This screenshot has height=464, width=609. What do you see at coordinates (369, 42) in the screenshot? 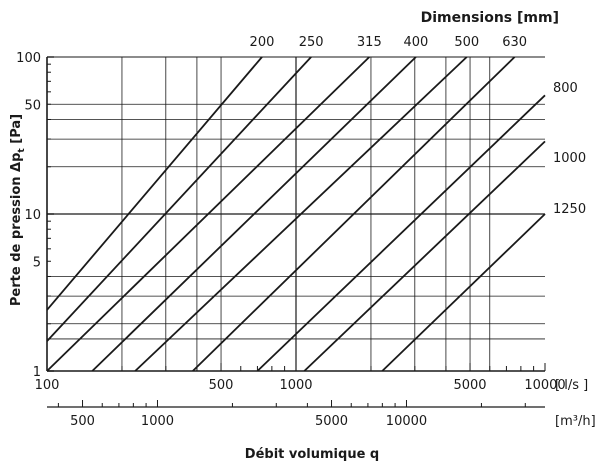
I see `series-label-315: 315` at bounding box center [369, 42].